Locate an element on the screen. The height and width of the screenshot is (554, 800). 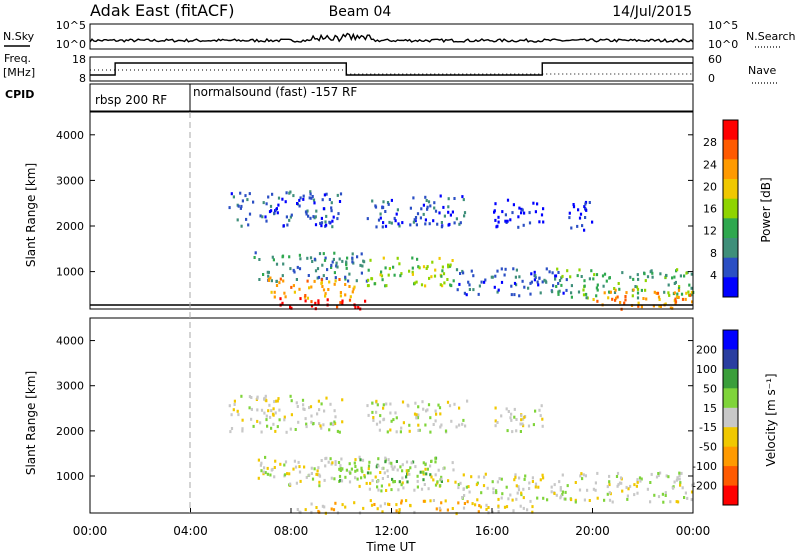
colorbar-frame is located at coordinates (730, 417).